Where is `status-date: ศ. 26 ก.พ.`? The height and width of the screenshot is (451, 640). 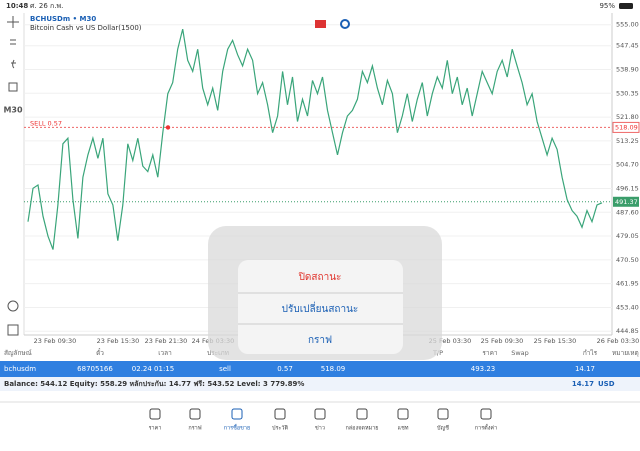 status-date: ศ. 26 ก.พ. is located at coordinates (46, 6).